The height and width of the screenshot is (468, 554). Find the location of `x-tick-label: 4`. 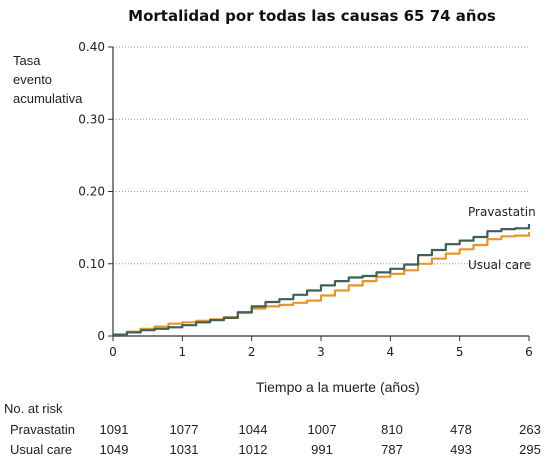

x-tick-label: 4 is located at coordinates (391, 352).